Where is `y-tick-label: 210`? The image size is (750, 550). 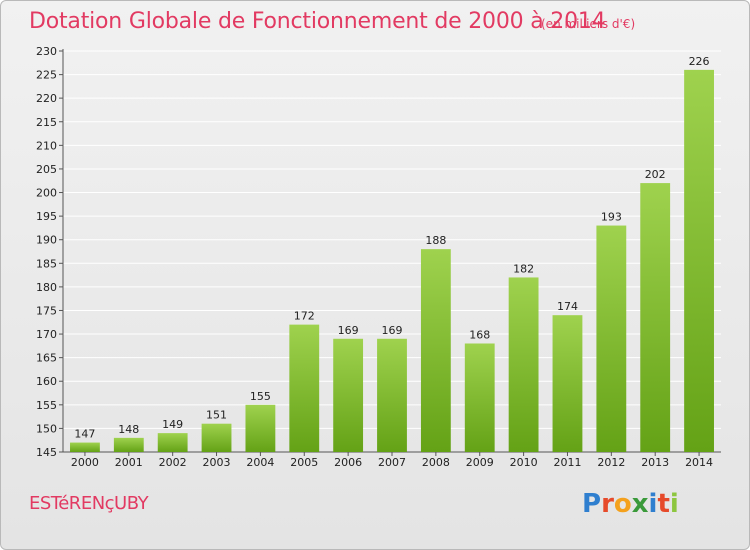 y-tick-label: 210 is located at coordinates (46, 145).